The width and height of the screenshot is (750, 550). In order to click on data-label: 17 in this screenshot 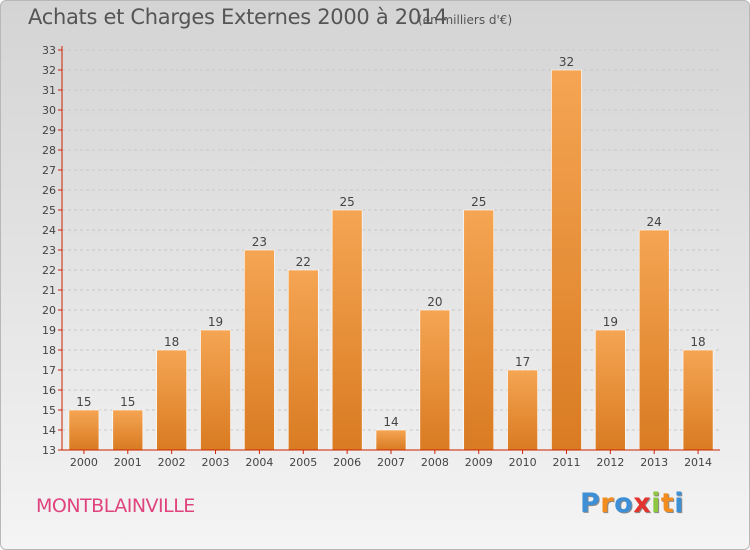, I will do `click(522, 362)`.